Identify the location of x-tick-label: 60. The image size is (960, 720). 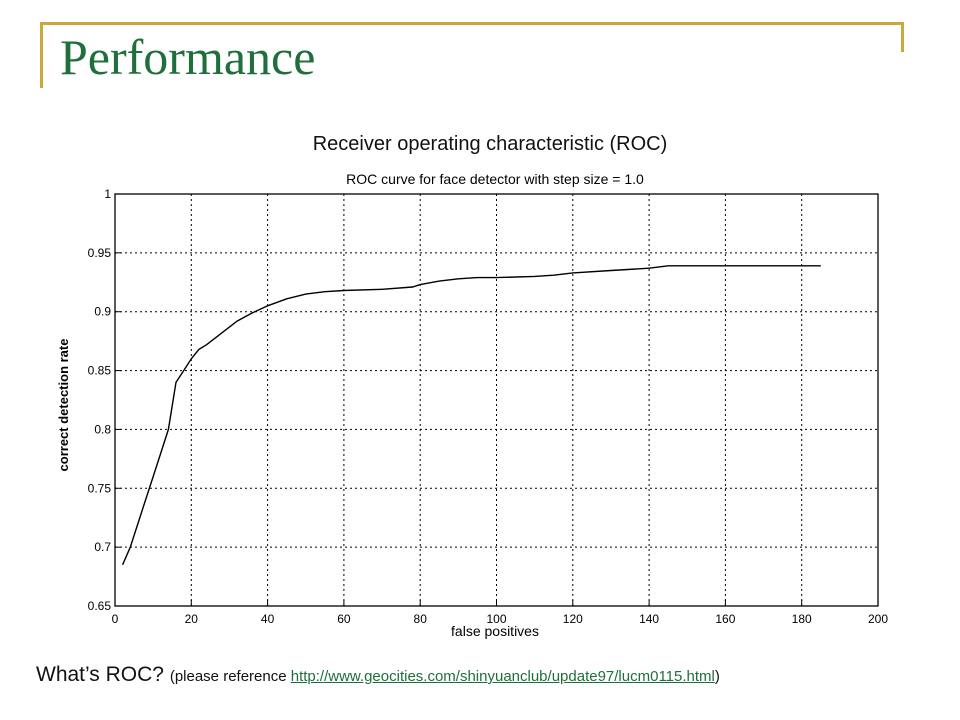
(344, 619).